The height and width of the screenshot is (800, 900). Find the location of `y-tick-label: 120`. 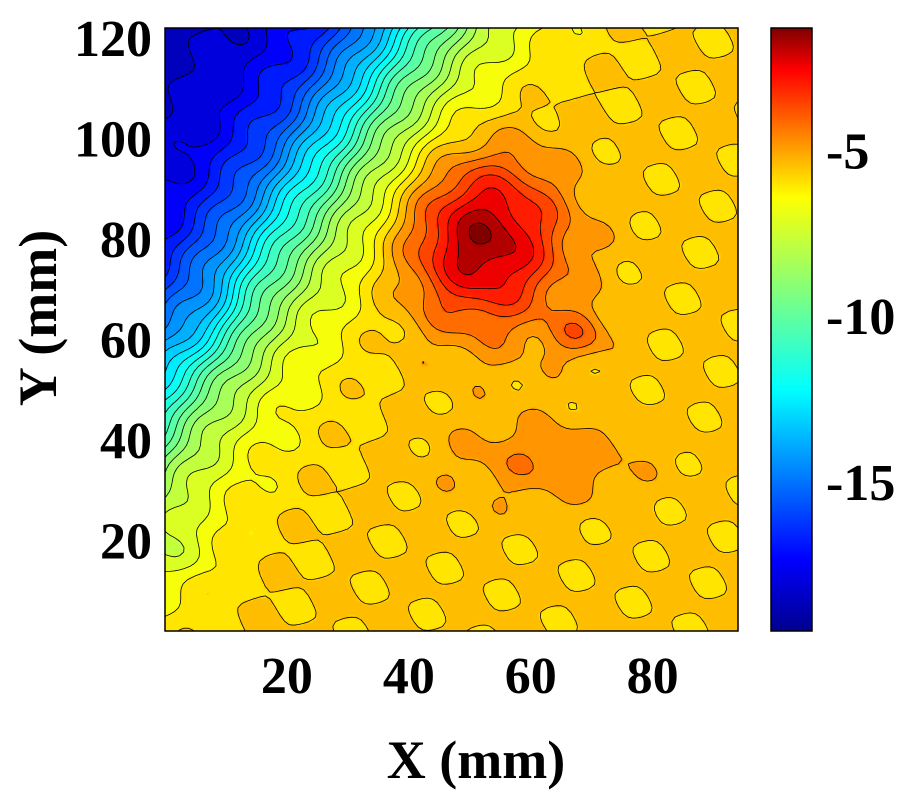

y-tick-label: 120 is located at coordinates (113, 39).